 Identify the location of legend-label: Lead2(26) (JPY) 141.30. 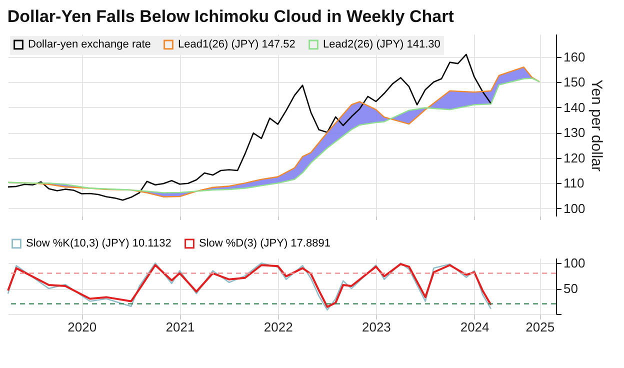
(381, 44).